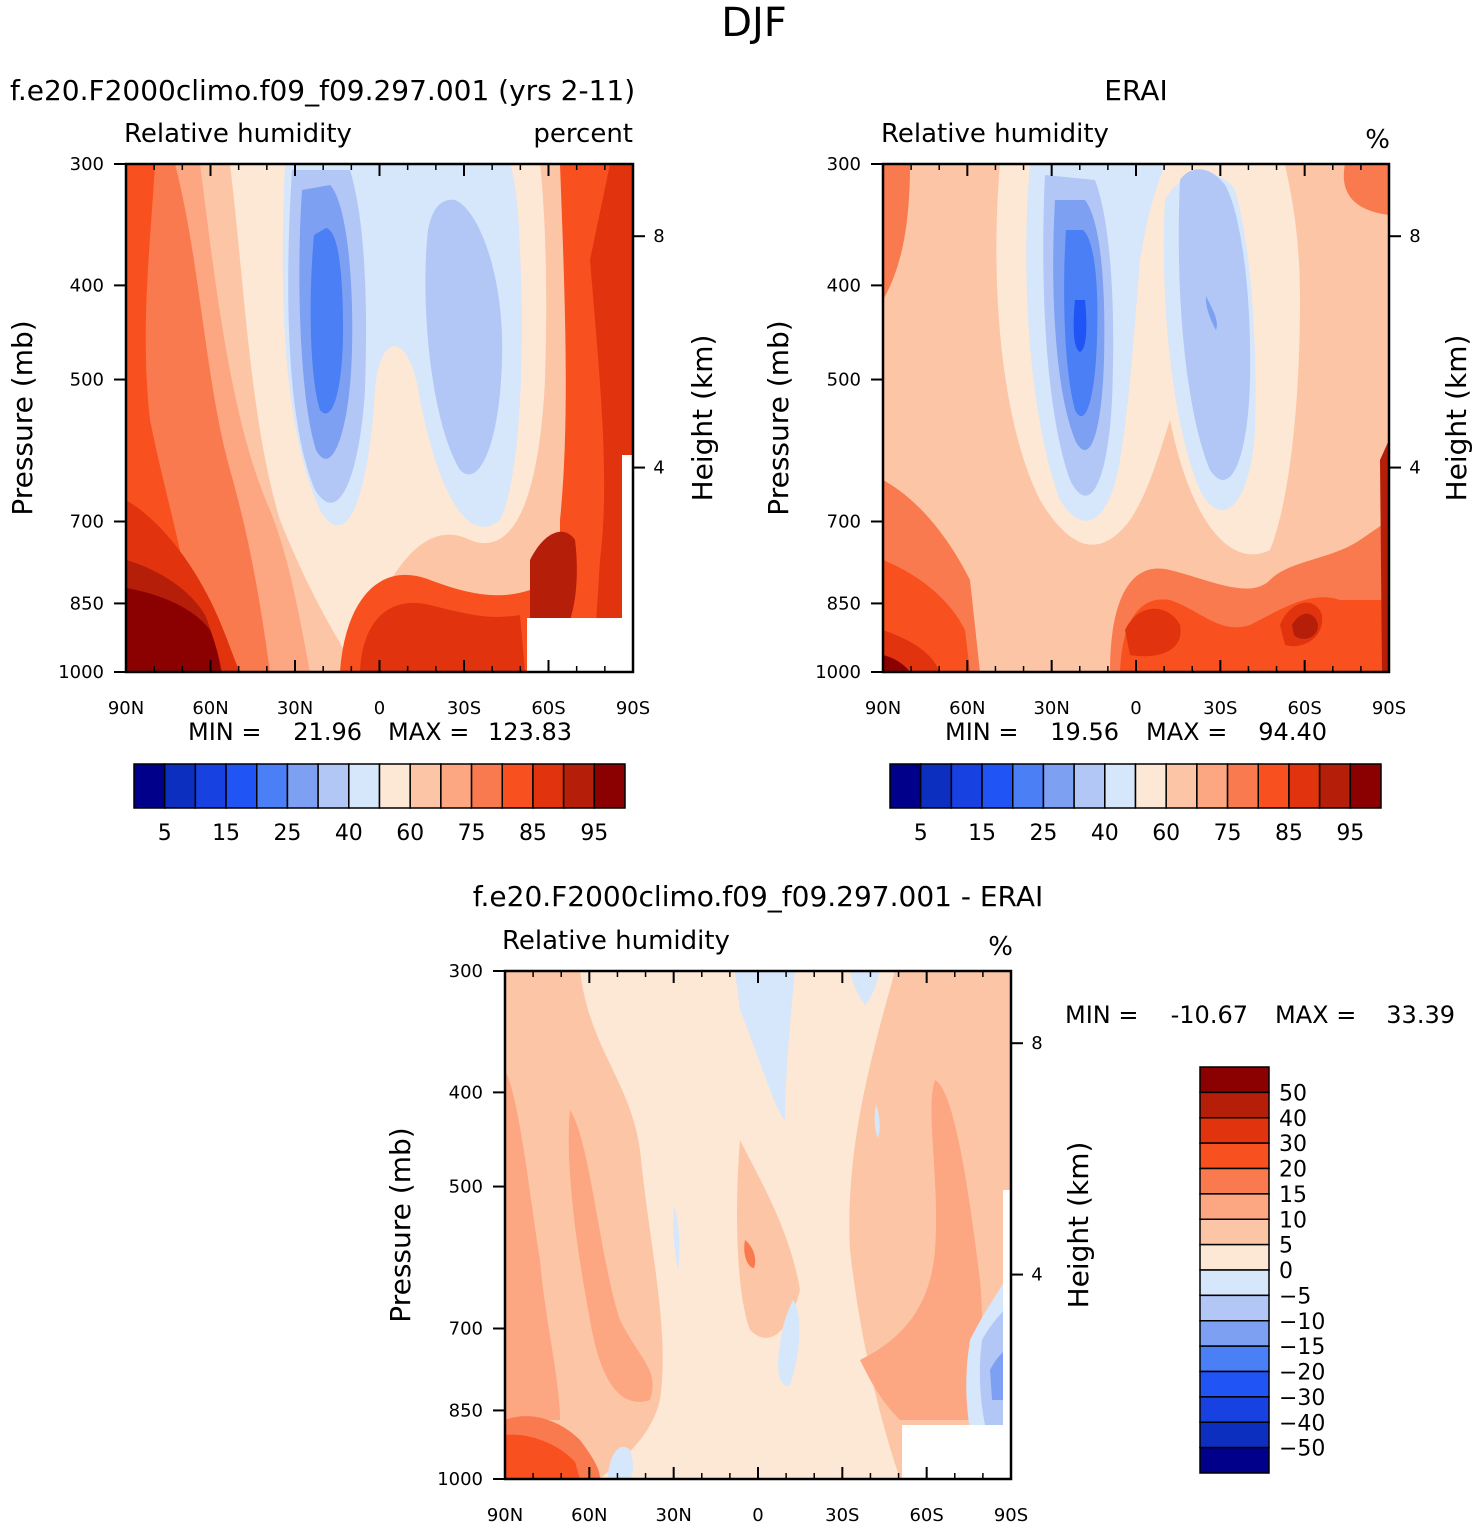  I want to click on panel-obs-yticks: 300 400 500 700 850 1000, so click(849, 418).